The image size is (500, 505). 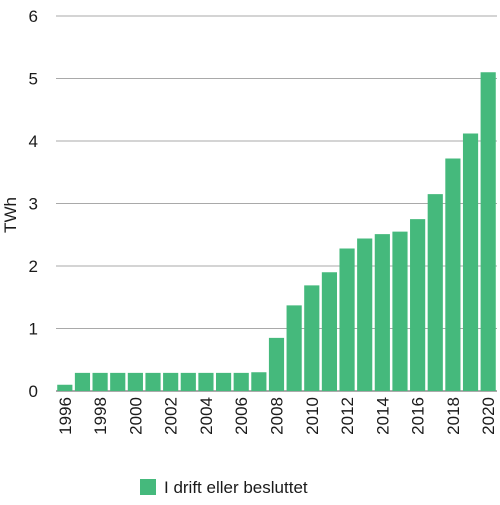 I want to click on bar-2016, so click(x=418, y=305).